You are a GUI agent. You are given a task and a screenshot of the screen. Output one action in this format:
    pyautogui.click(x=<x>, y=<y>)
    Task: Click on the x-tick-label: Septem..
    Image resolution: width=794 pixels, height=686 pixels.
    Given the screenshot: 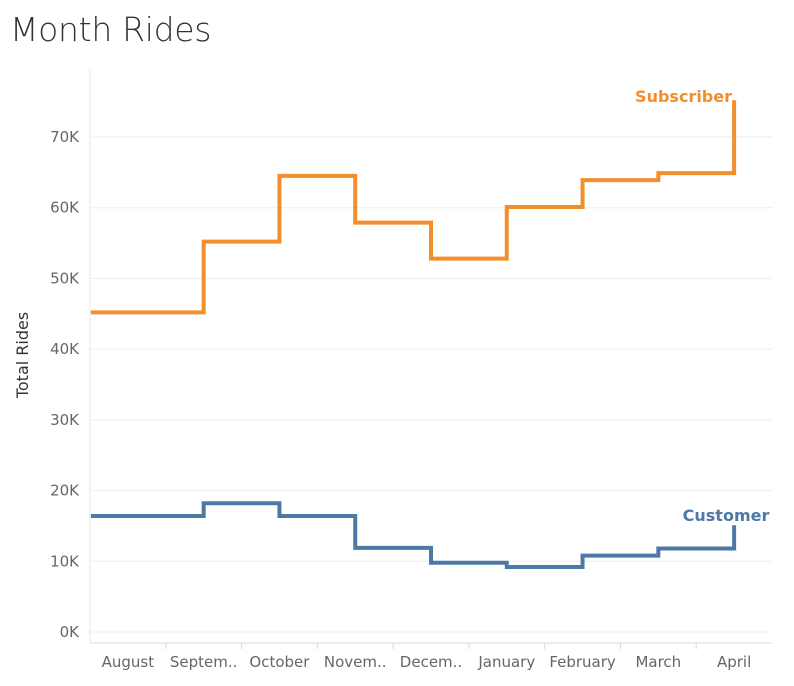 What is the action you would take?
    pyautogui.click(x=204, y=662)
    